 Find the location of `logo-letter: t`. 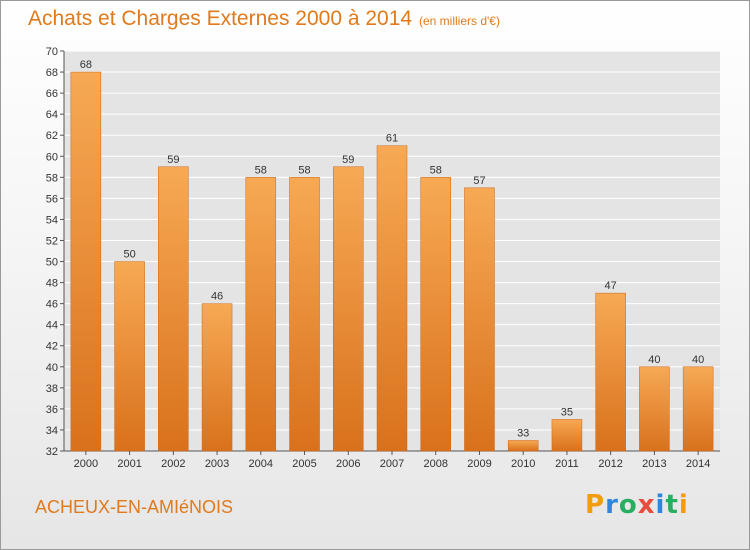

logo-letter: t is located at coordinates (672, 505).